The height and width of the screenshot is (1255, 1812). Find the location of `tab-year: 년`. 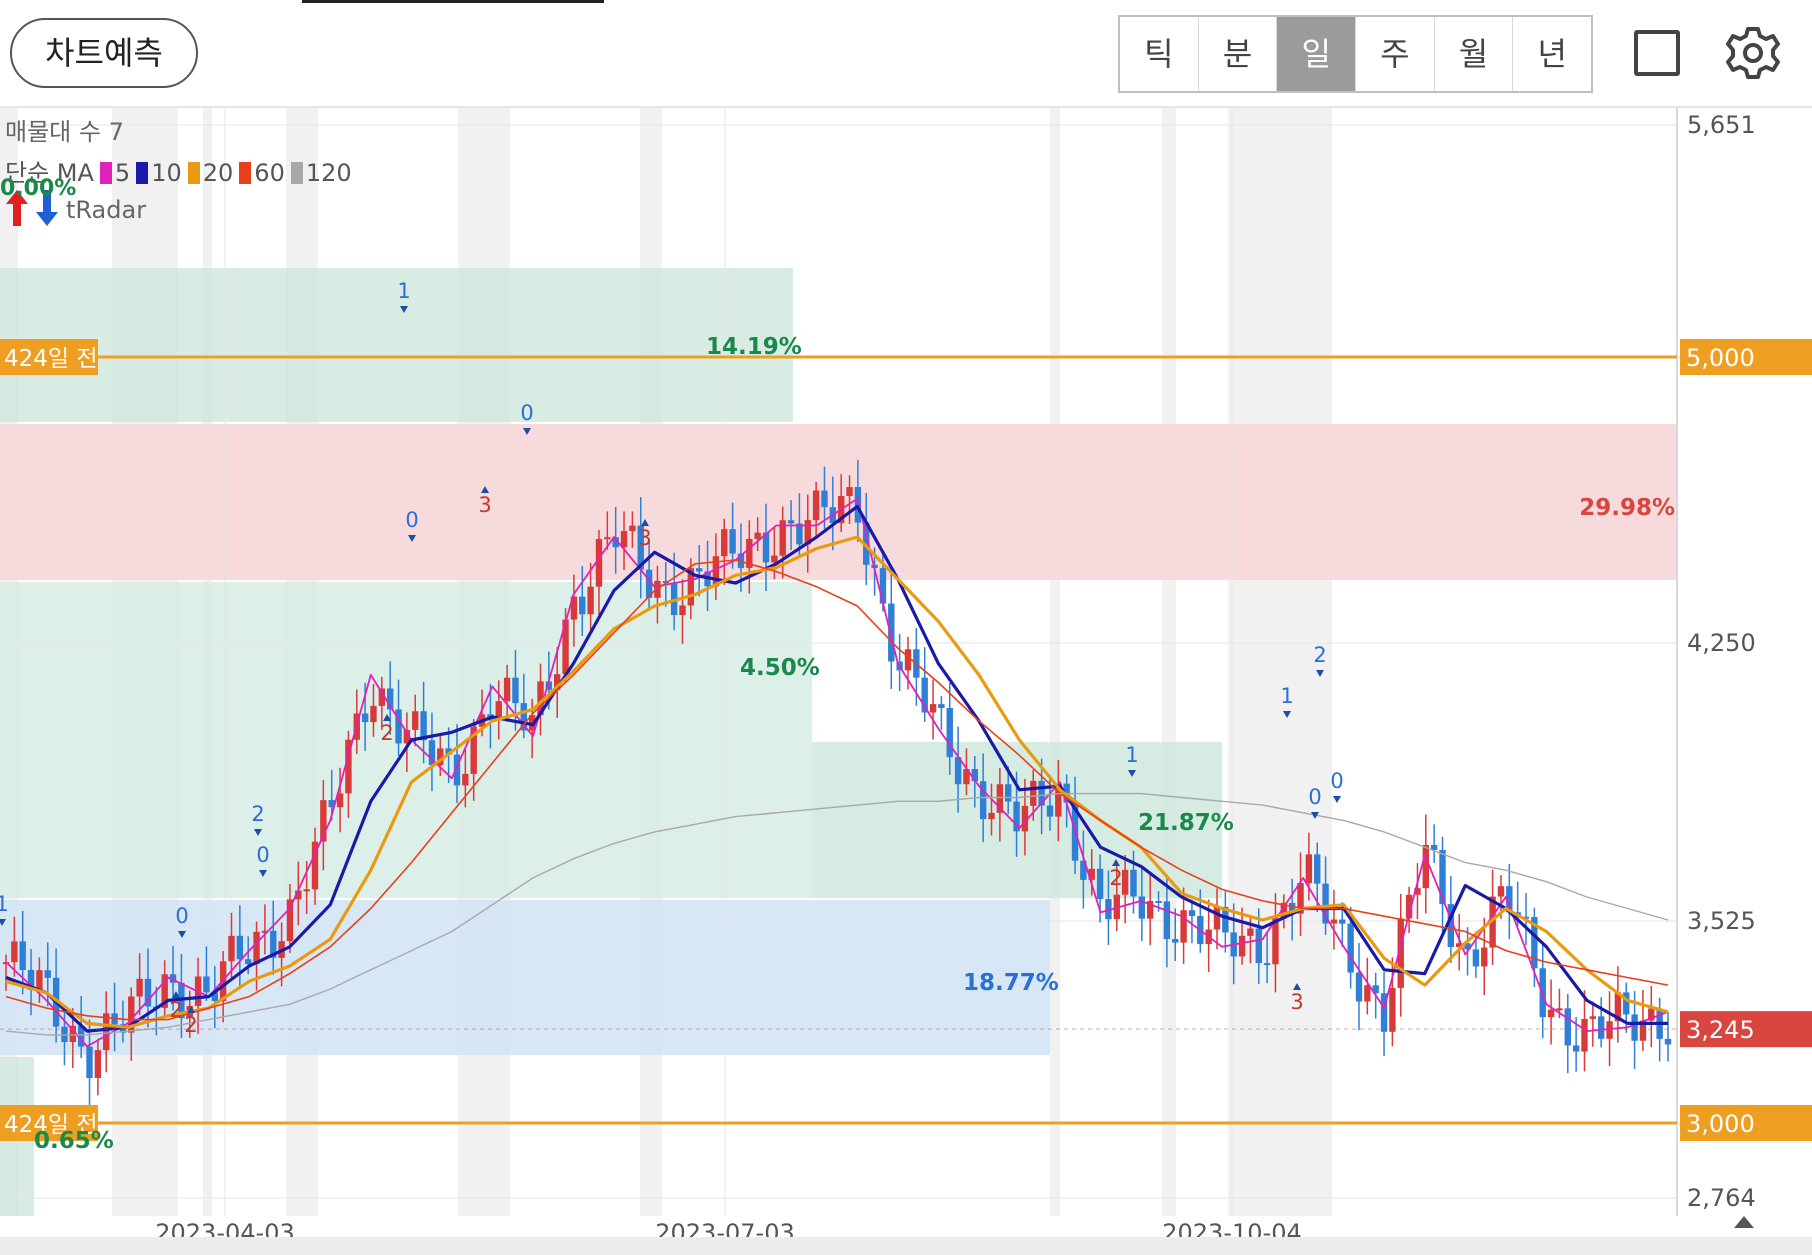

tab-year: 년 is located at coordinates (1552, 54).